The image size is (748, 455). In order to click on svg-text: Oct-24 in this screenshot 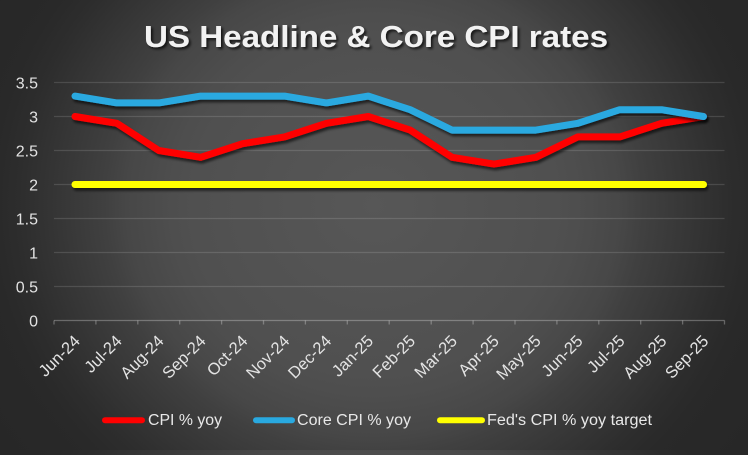, I will do `click(228, 356)`.